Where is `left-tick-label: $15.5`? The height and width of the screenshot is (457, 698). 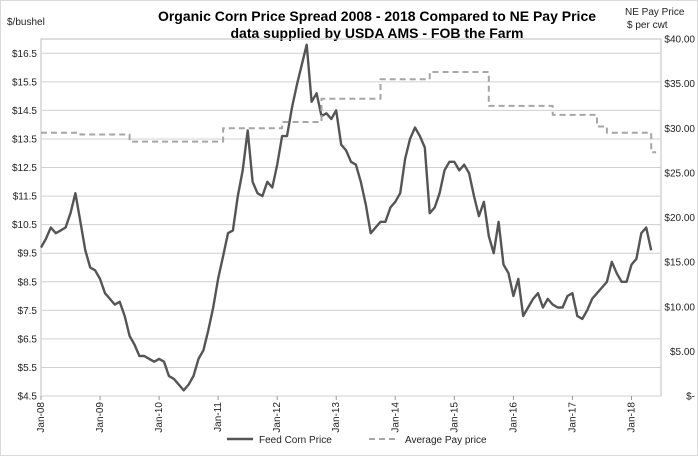
left-tick-label: $15.5 is located at coordinates (24, 82).